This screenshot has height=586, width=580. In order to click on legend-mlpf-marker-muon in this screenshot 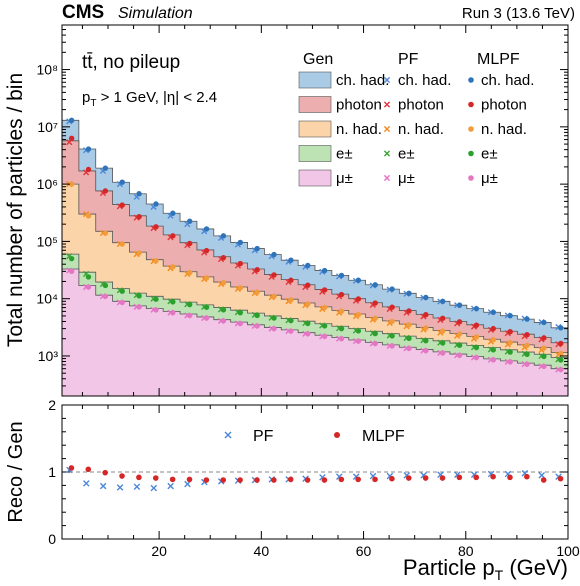, I will do `click(471, 178)`.